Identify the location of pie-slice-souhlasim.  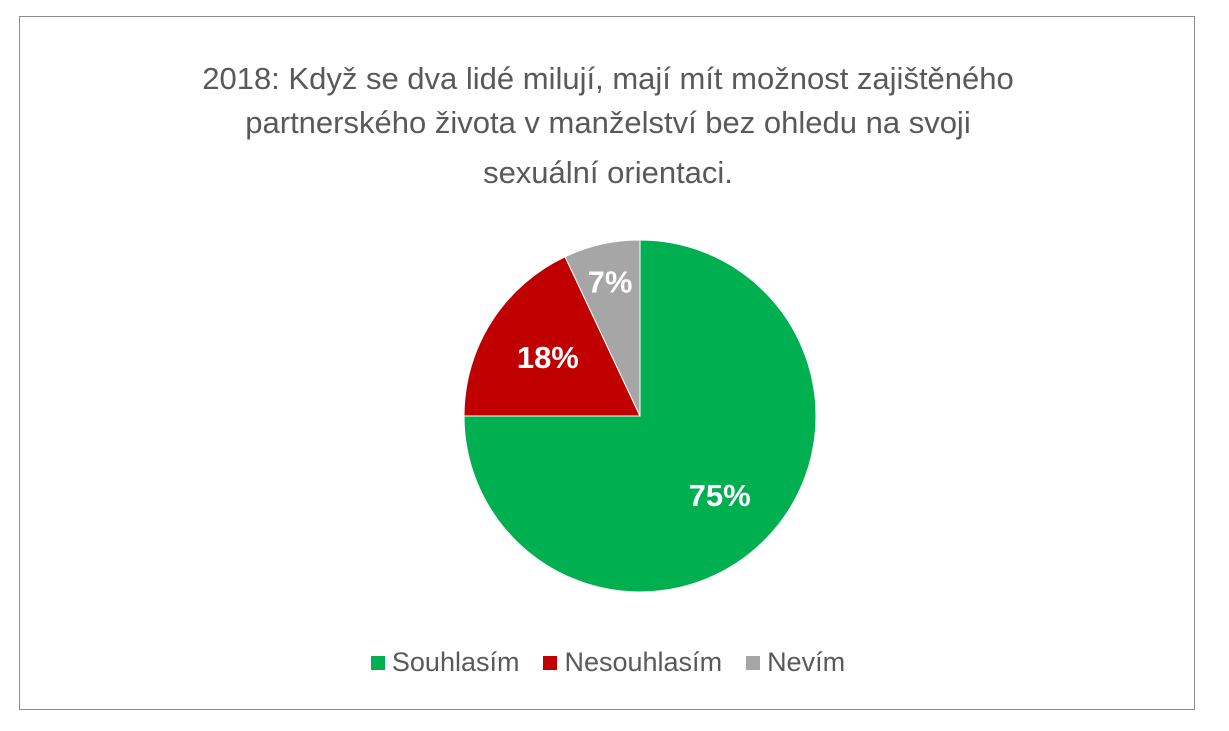
(640, 416).